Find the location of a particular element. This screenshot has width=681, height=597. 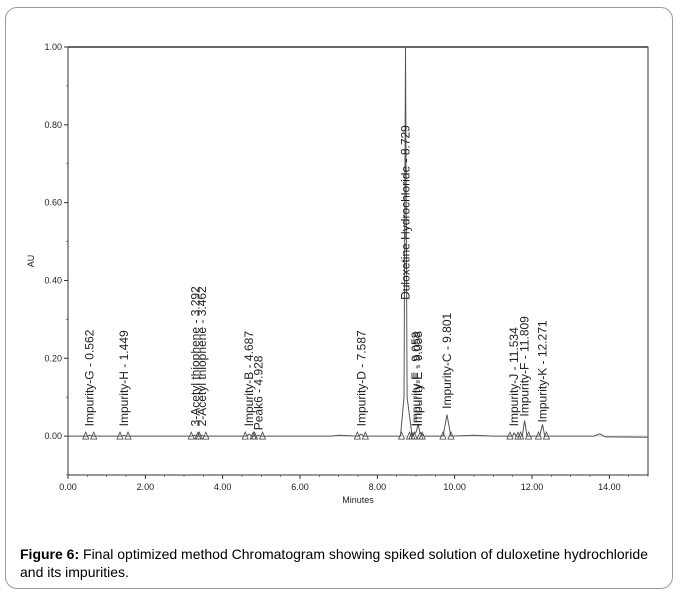

x-tick-label: 10.00 is located at coordinates (454, 487).